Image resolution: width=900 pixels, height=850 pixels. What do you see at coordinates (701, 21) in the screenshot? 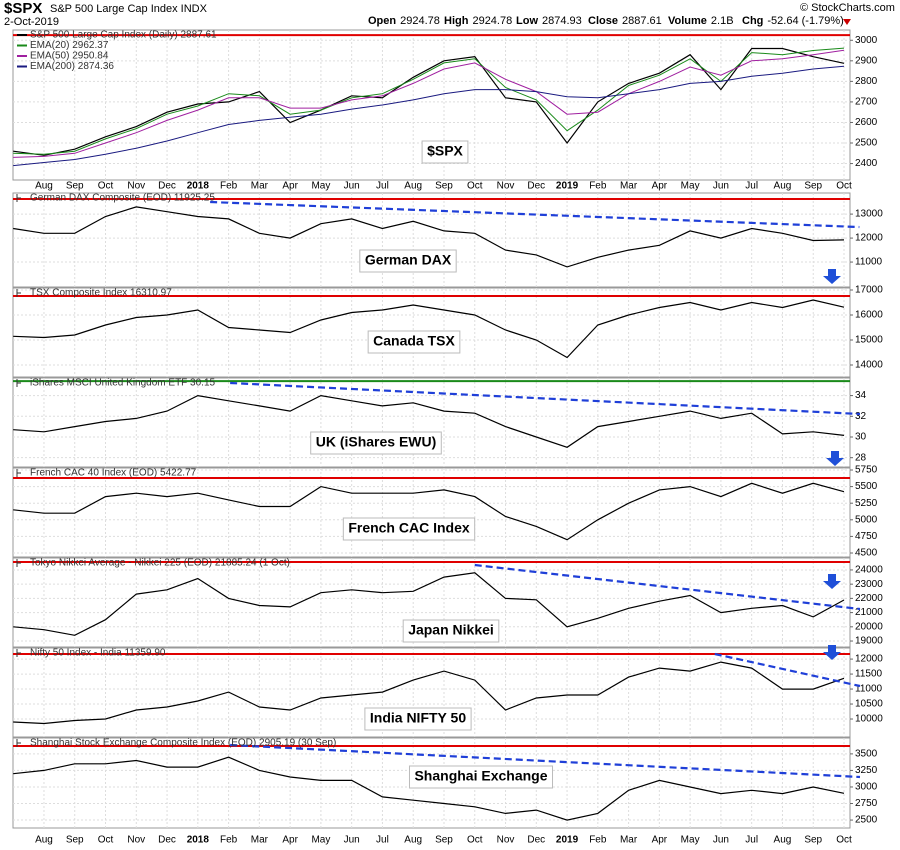
I see `quote-item: Volume 2.1B` at bounding box center [701, 21].